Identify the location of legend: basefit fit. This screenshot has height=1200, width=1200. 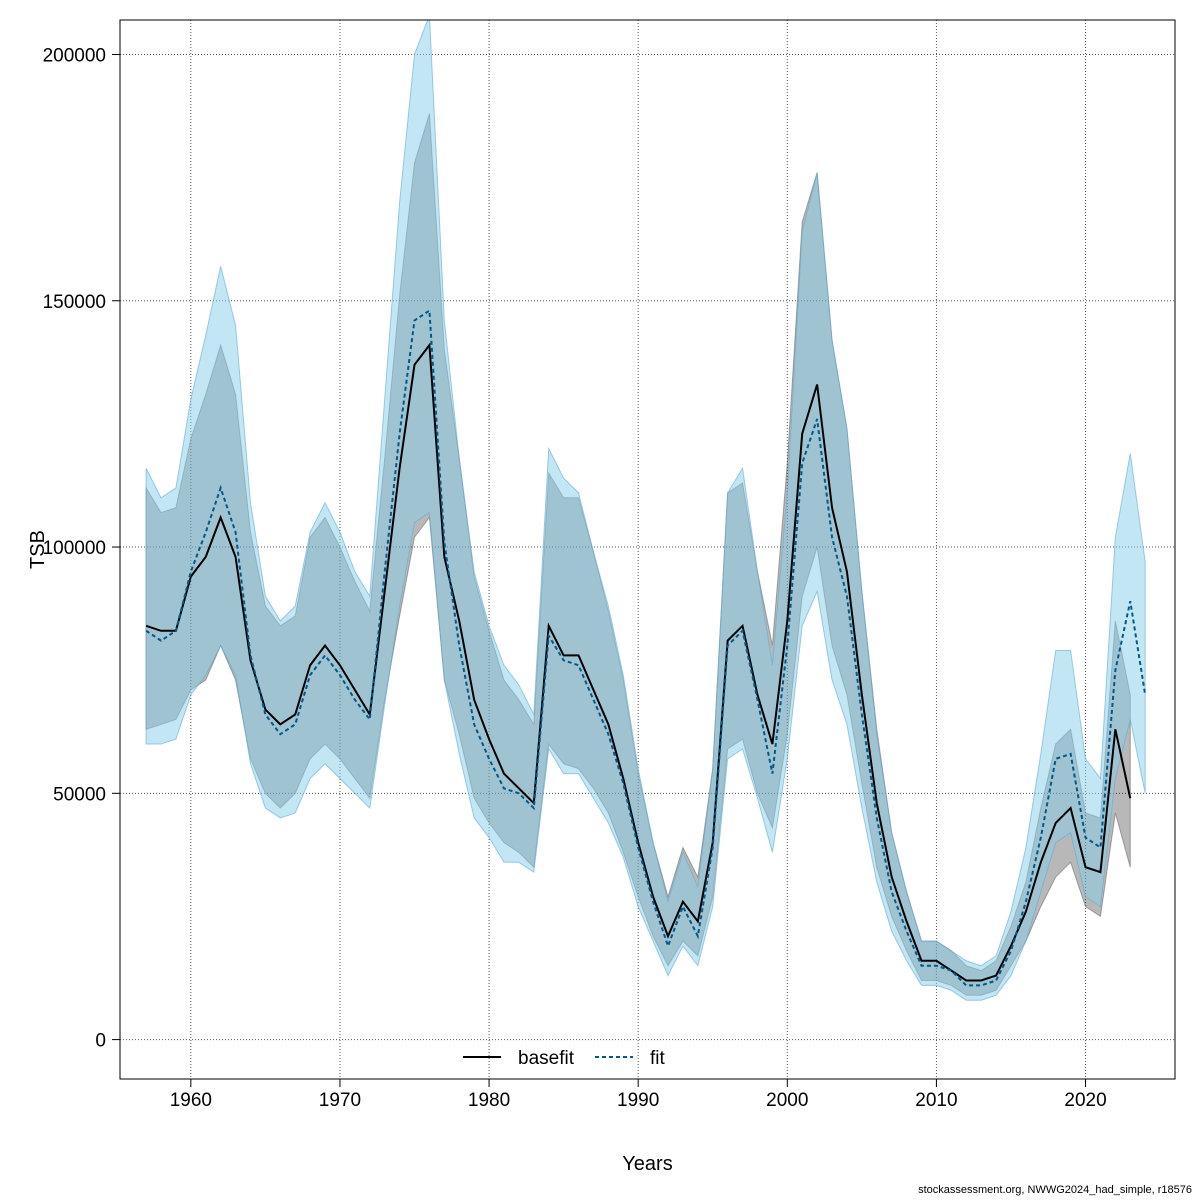
(564, 1058).